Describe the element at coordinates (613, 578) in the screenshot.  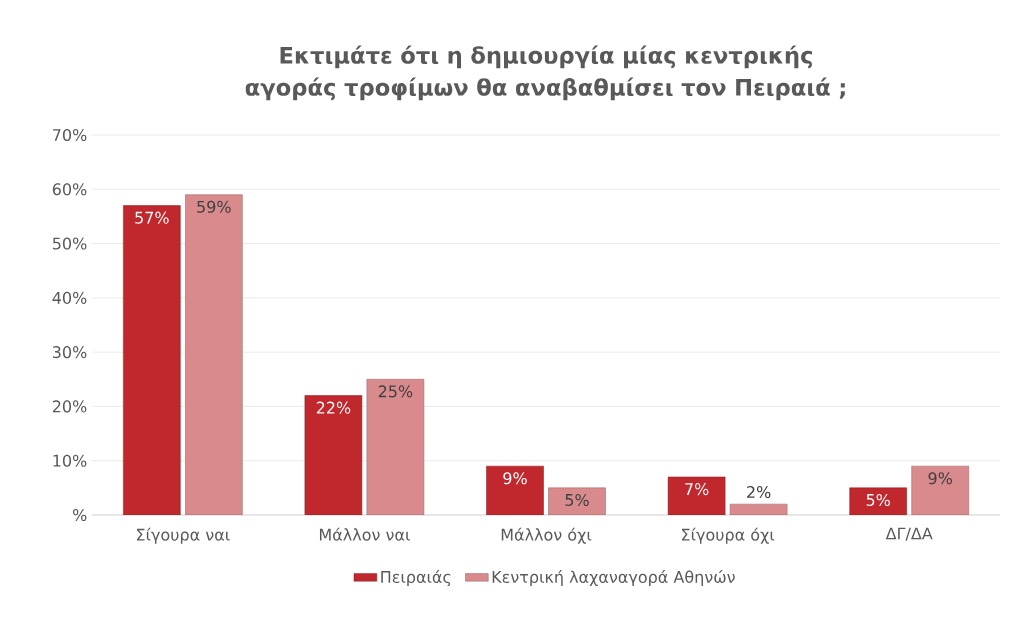
I see `legend-label: Κεντρική λαχαναγορά Αθηνών` at that location.